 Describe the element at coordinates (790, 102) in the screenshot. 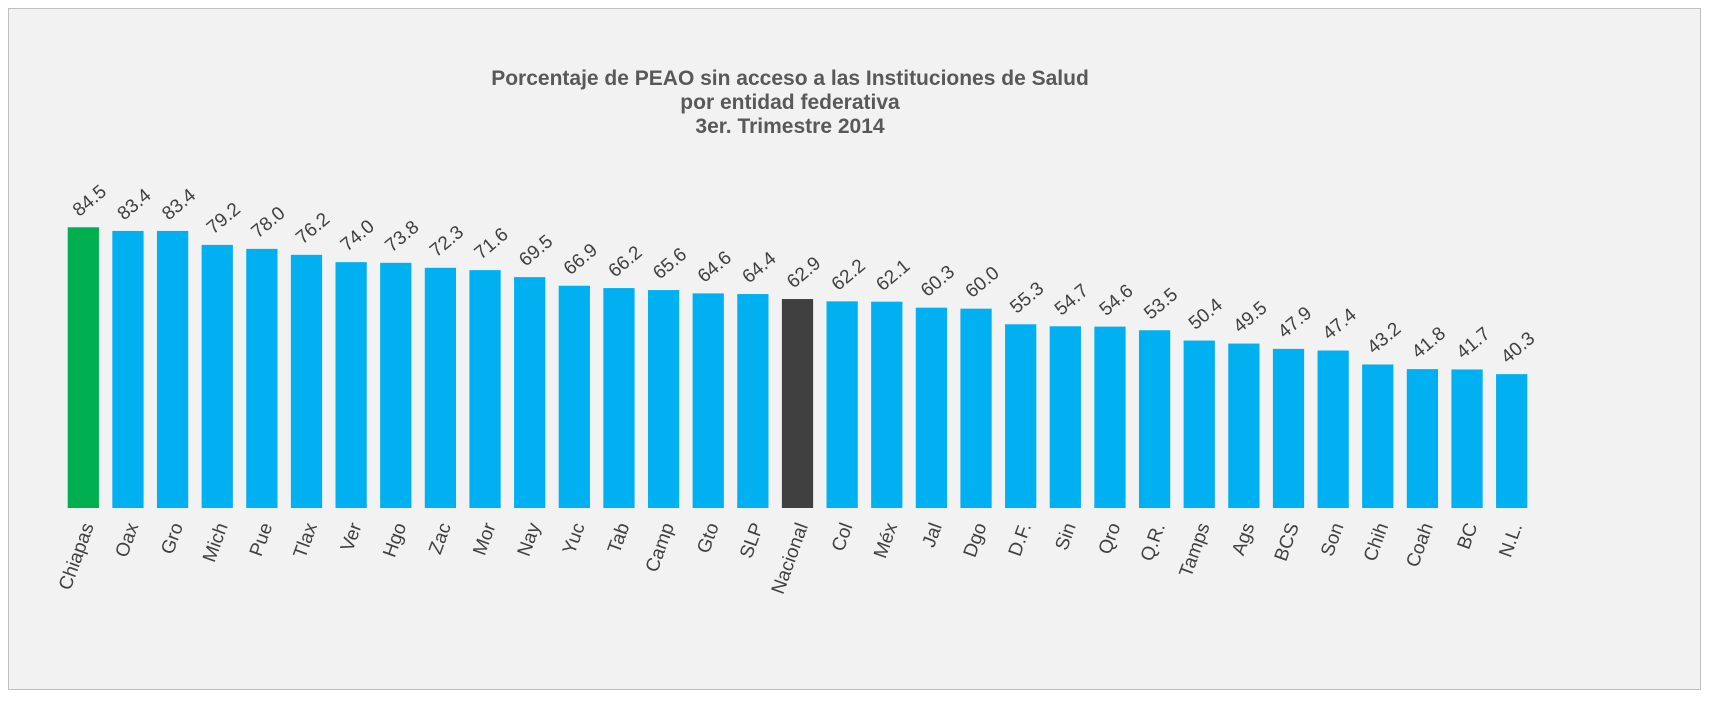

I see `chart-subtitle: por entidad federativa` at that location.